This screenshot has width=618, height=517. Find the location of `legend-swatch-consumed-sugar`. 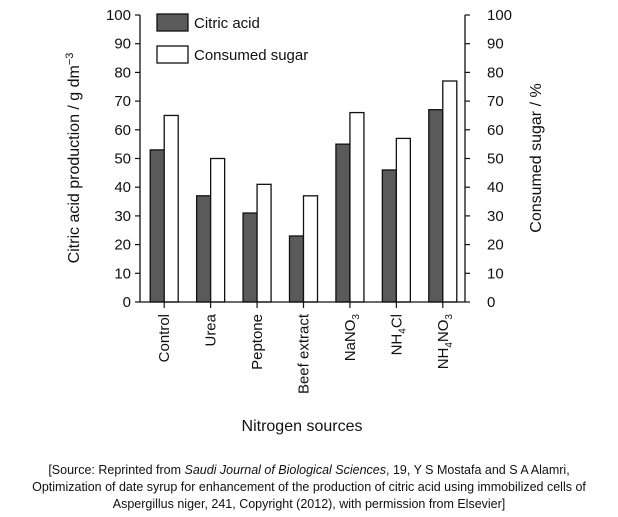

legend-swatch-consumed-sugar is located at coordinates (172, 54).